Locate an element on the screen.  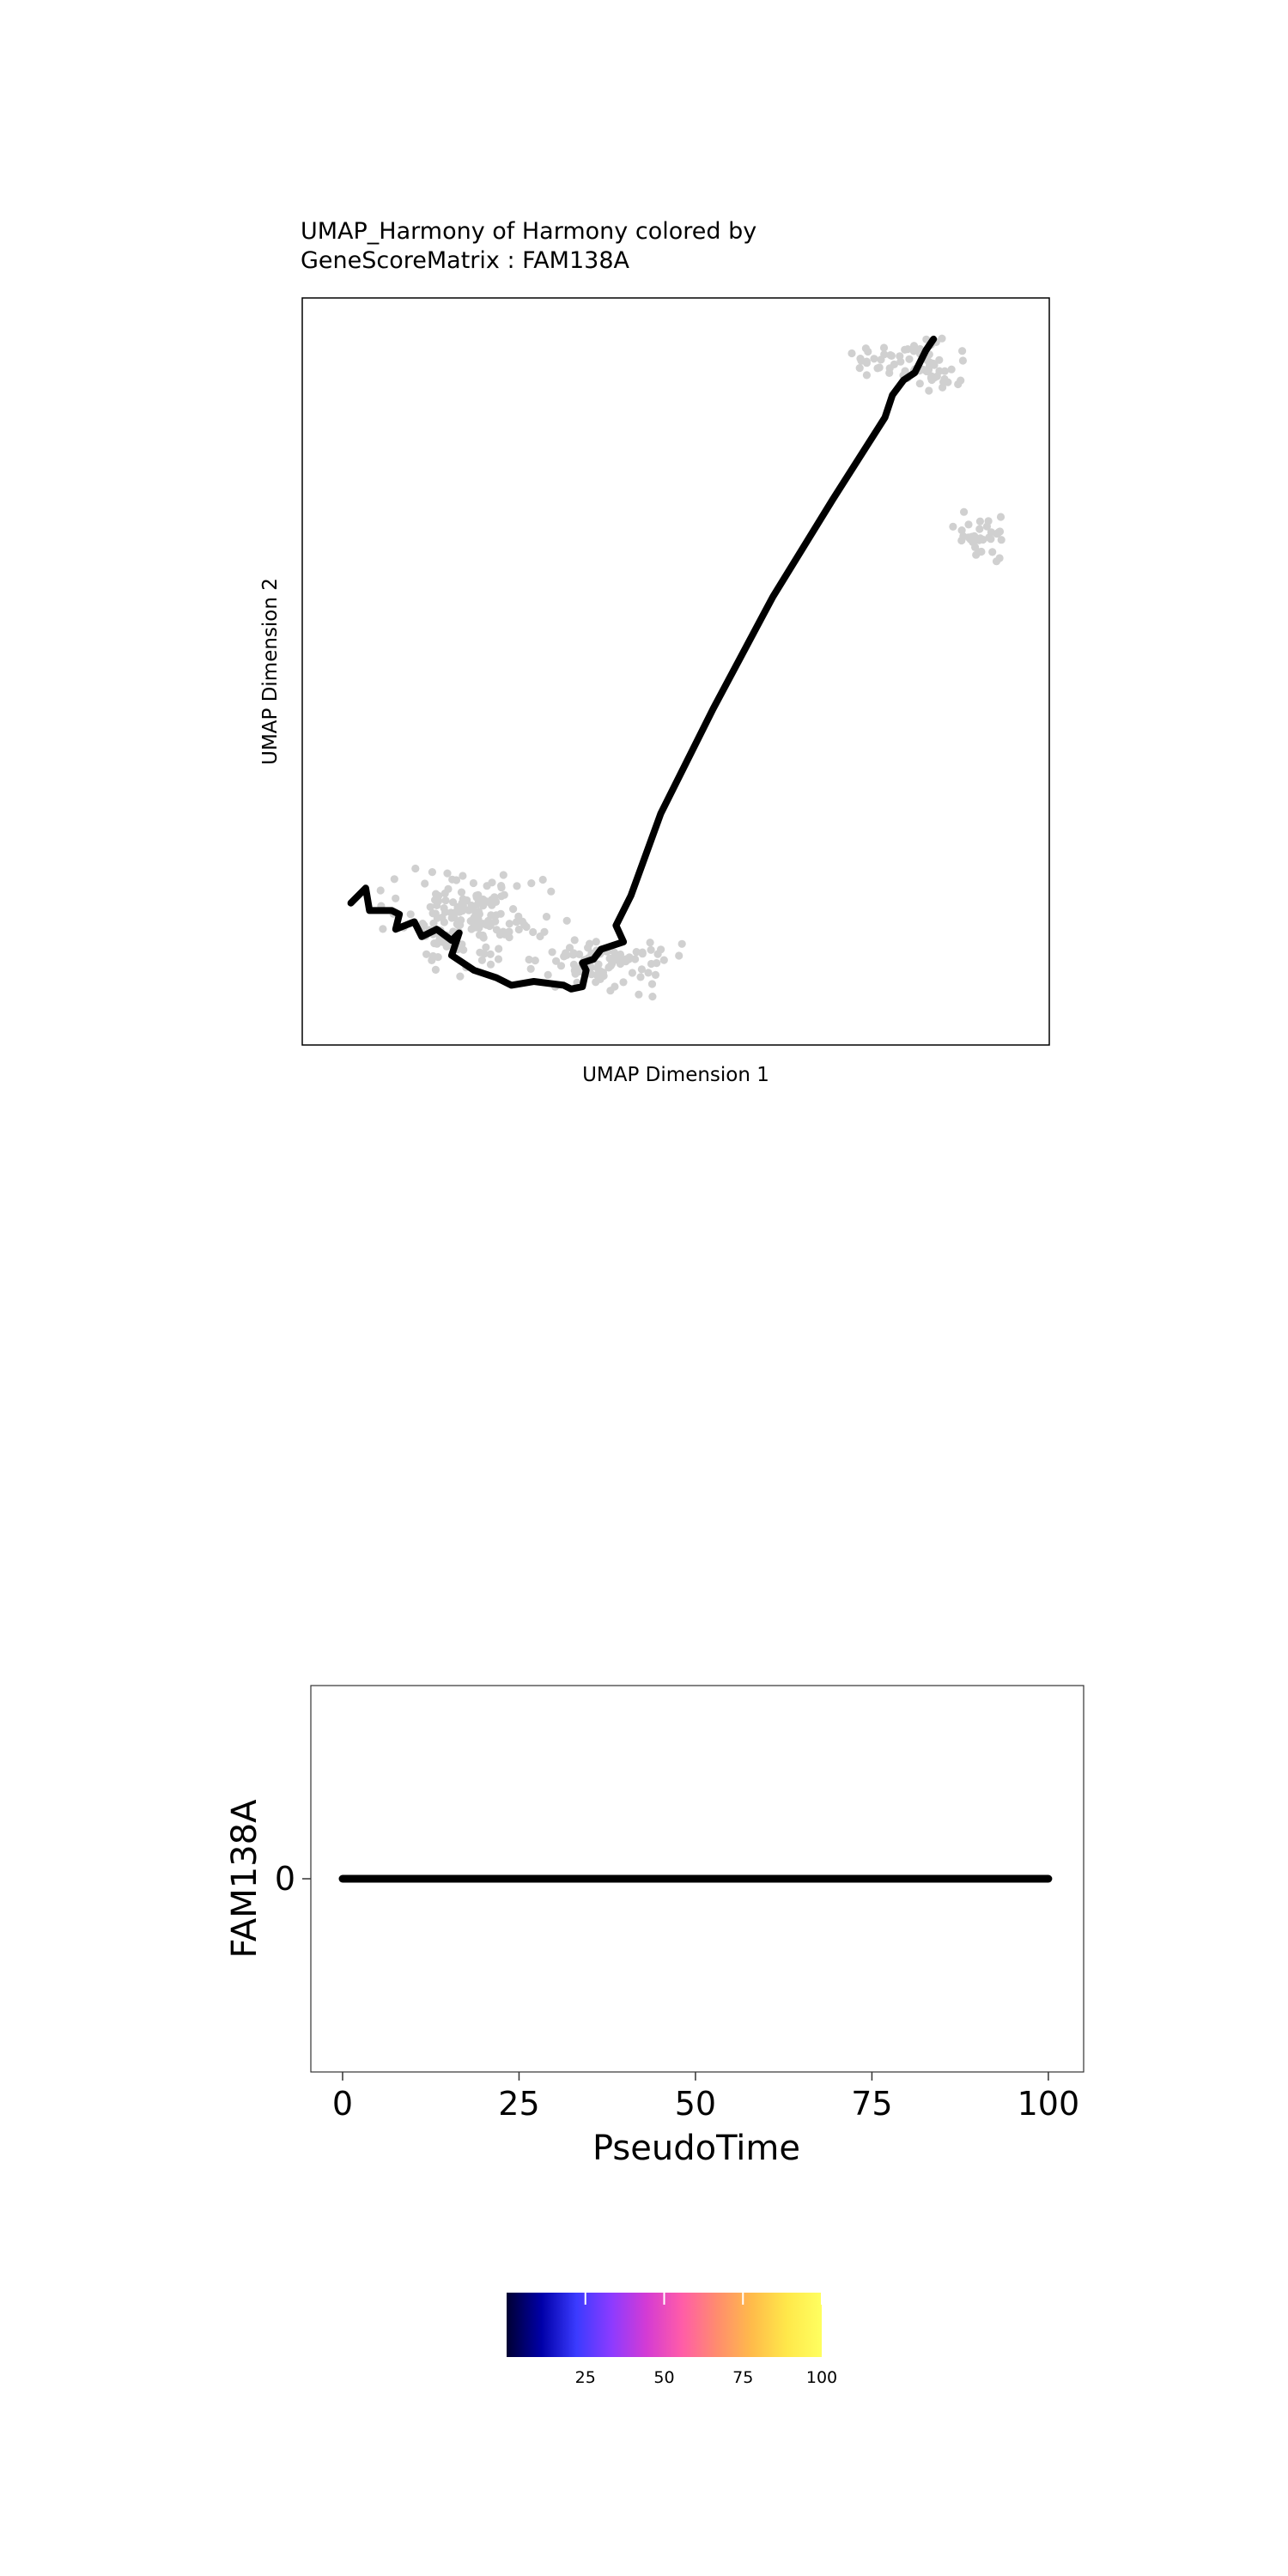
pseudotime-x-ticks: 0 25 50 75 100 is located at coordinates (705, 2097).